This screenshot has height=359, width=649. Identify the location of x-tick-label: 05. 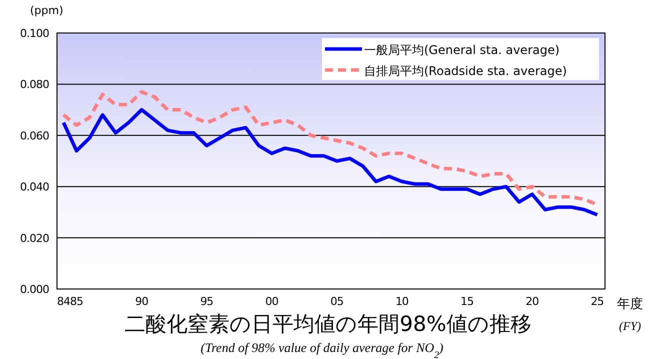
(337, 301).